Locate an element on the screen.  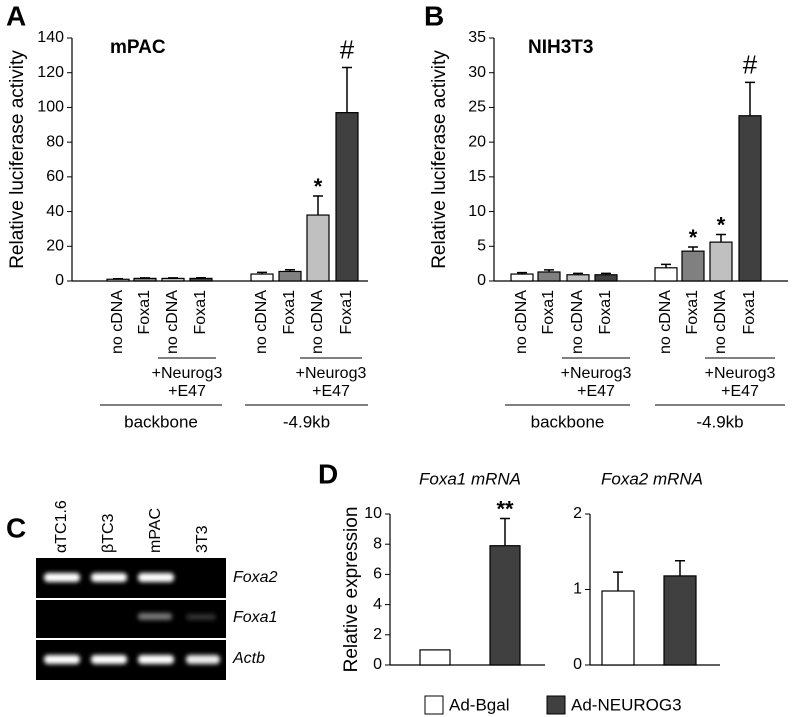
significance-mark: ** is located at coordinates (505, 508).